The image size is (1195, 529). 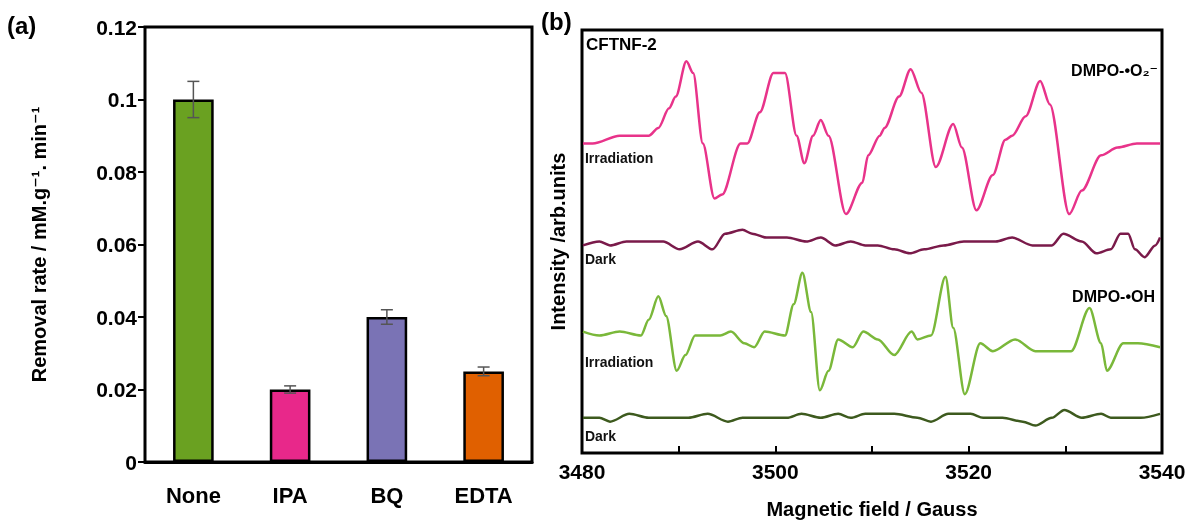 What do you see at coordinates (116, 389) in the screenshot?
I see `y-tick-label: 0.02` at bounding box center [116, 389].